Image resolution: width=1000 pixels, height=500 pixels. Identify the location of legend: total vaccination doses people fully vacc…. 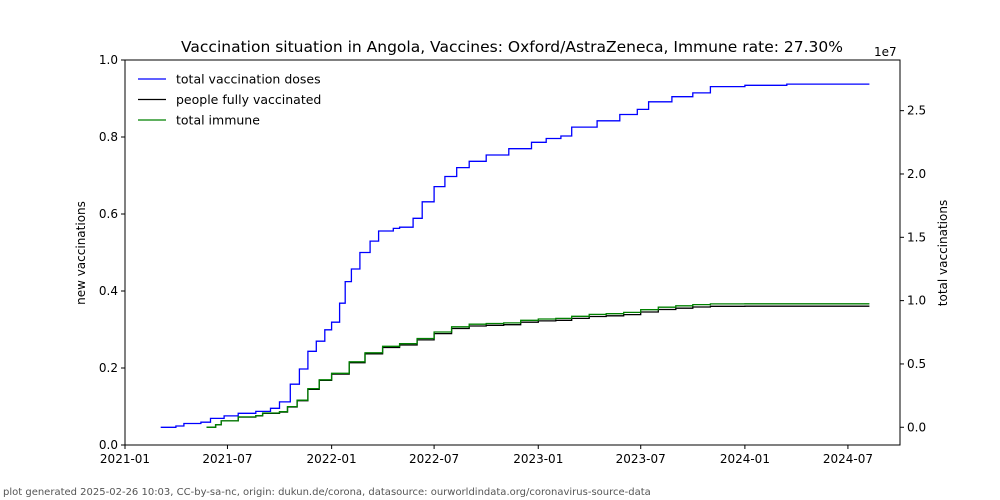
(229, 100).